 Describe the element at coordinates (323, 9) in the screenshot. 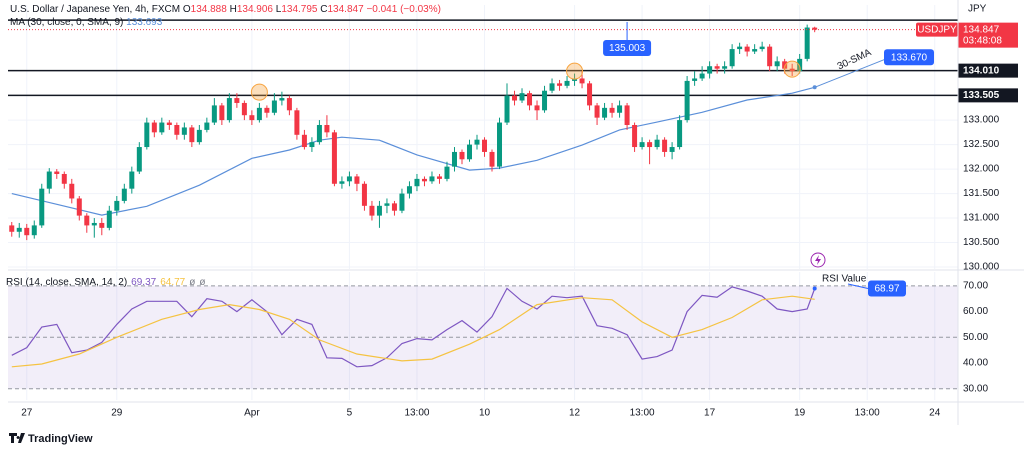

I see `ohlc-key: C` at that location.